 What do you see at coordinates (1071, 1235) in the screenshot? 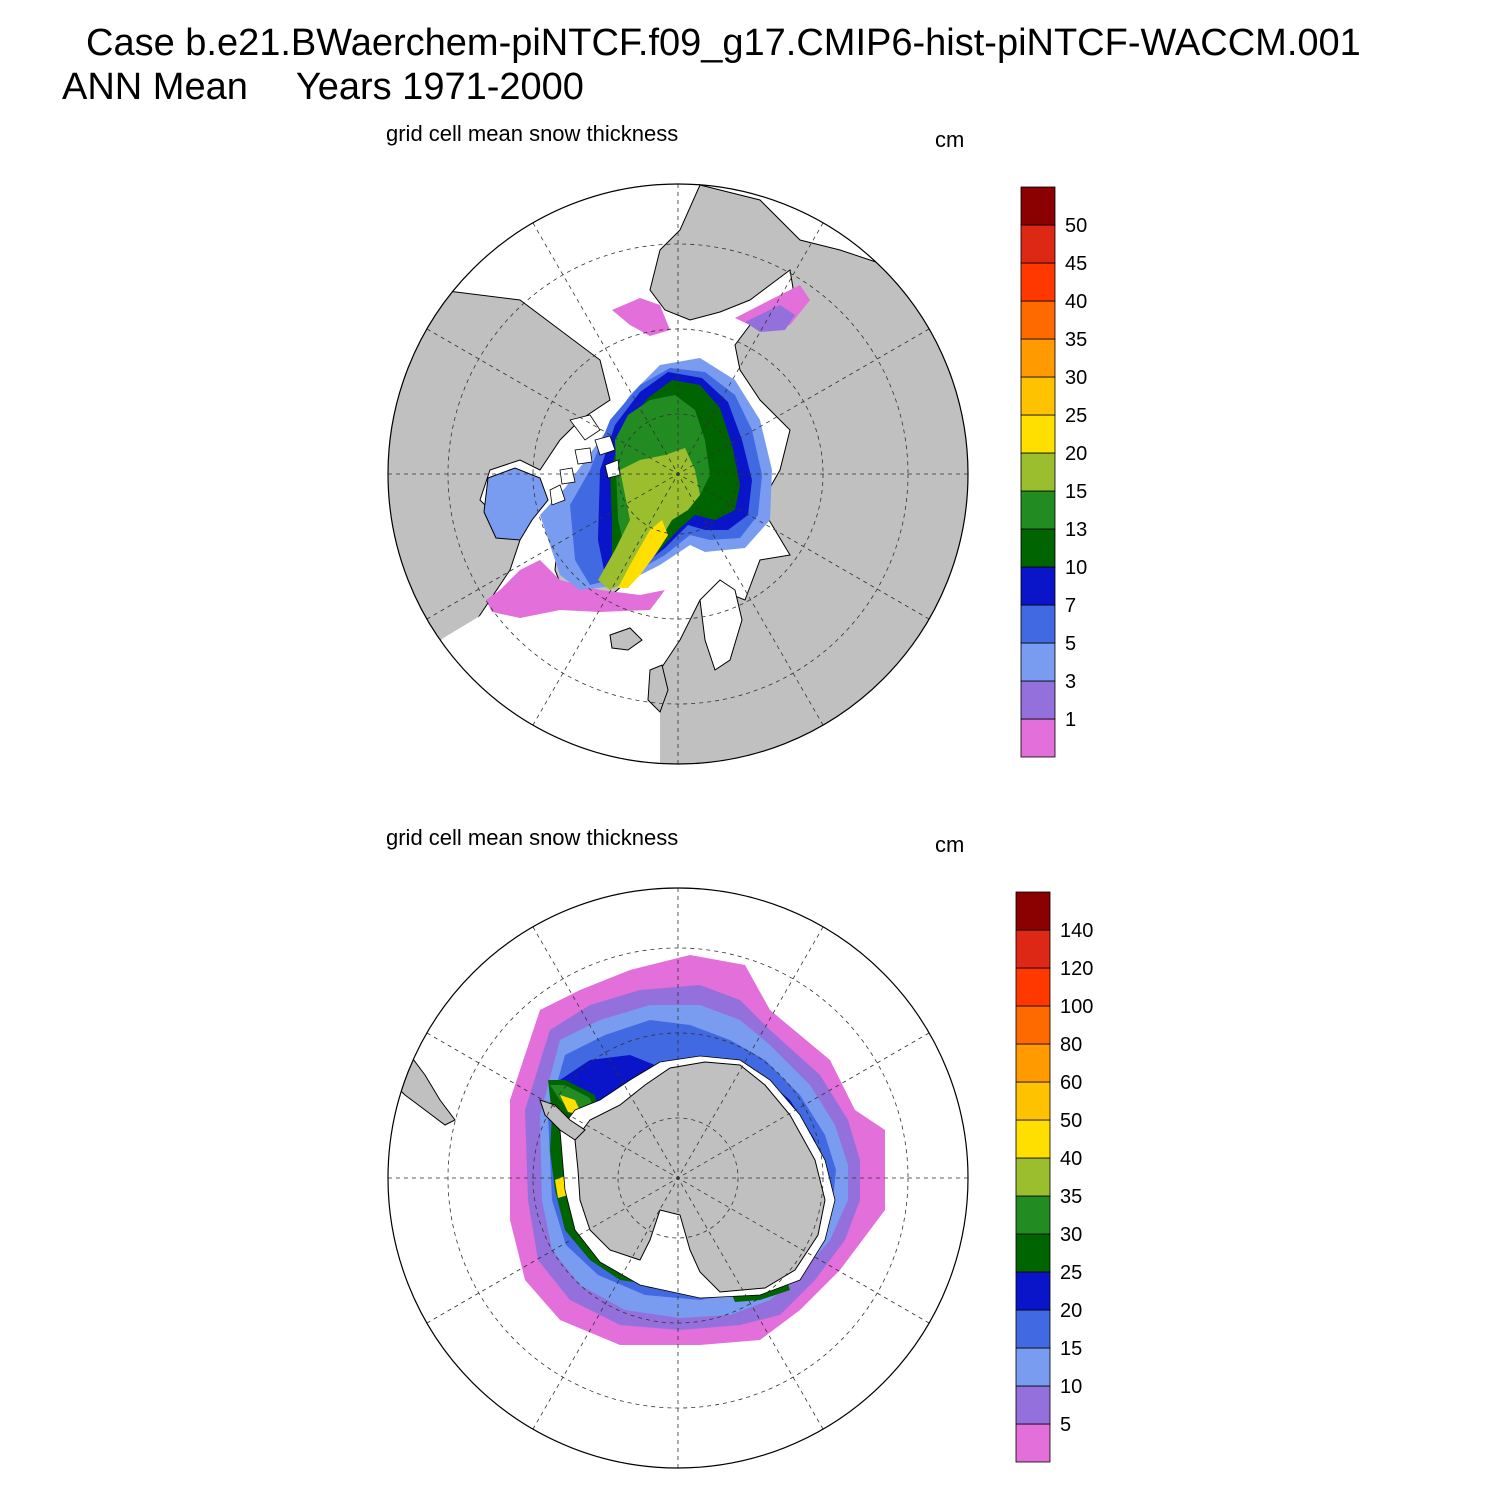
I see `sh-colorbar-label: 30` at bounding box center [1071, 1235].